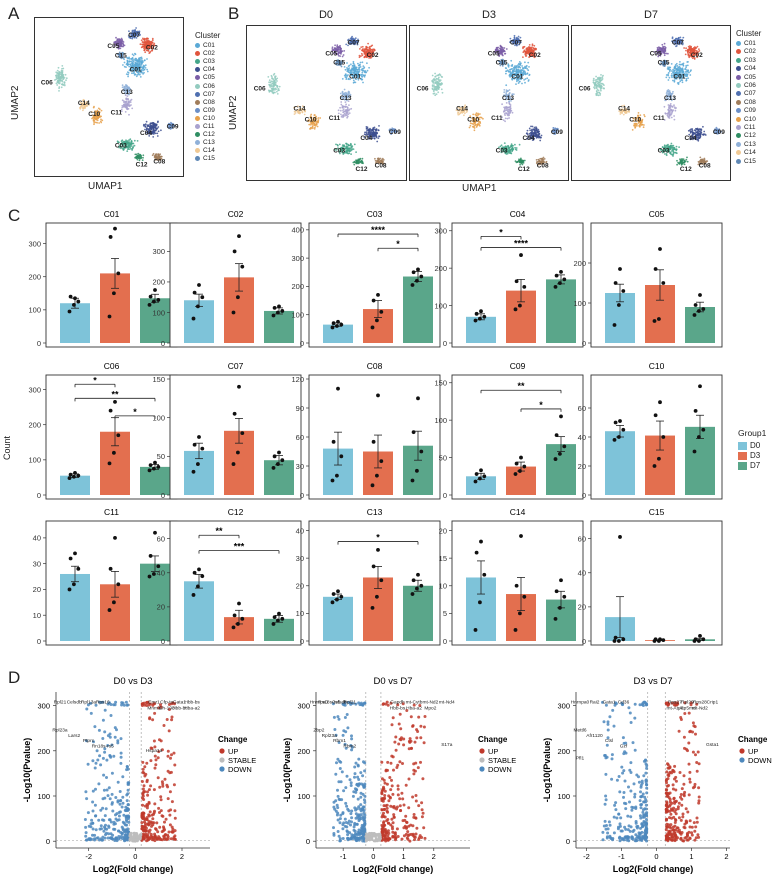  Describe the element at coordinates (746, 68) in the screenshot. I see `cluster-legend-item: C04` at that location.